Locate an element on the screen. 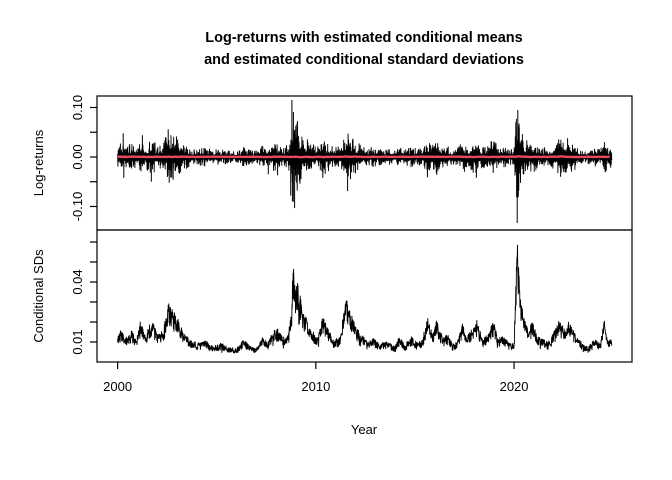  y-tick-label: 0.10 is located at coordinates (77, 107).